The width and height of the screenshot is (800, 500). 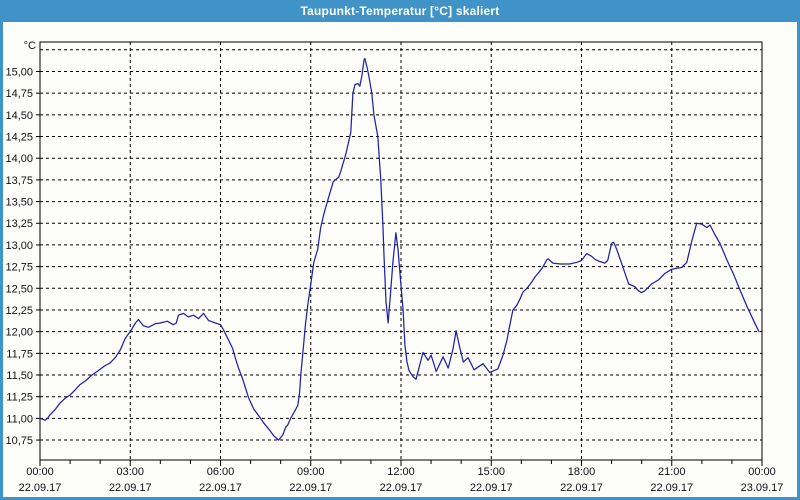 I want to click on y-tick-label: 11,25, so click(x=19, y=398).